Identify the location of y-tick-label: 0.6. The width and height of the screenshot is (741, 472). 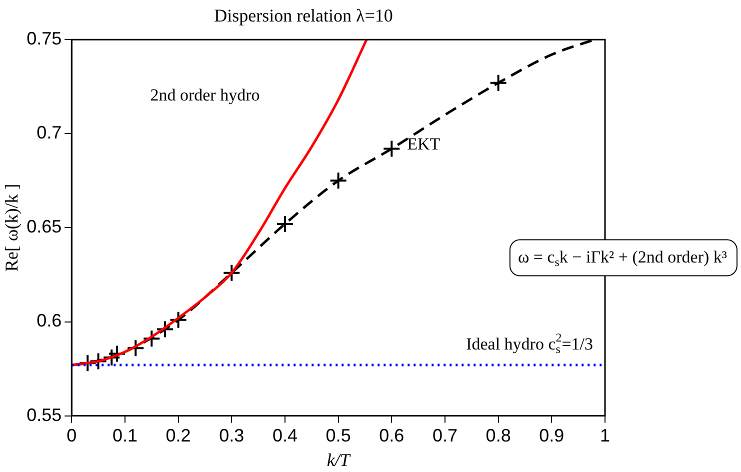
(49, 320).